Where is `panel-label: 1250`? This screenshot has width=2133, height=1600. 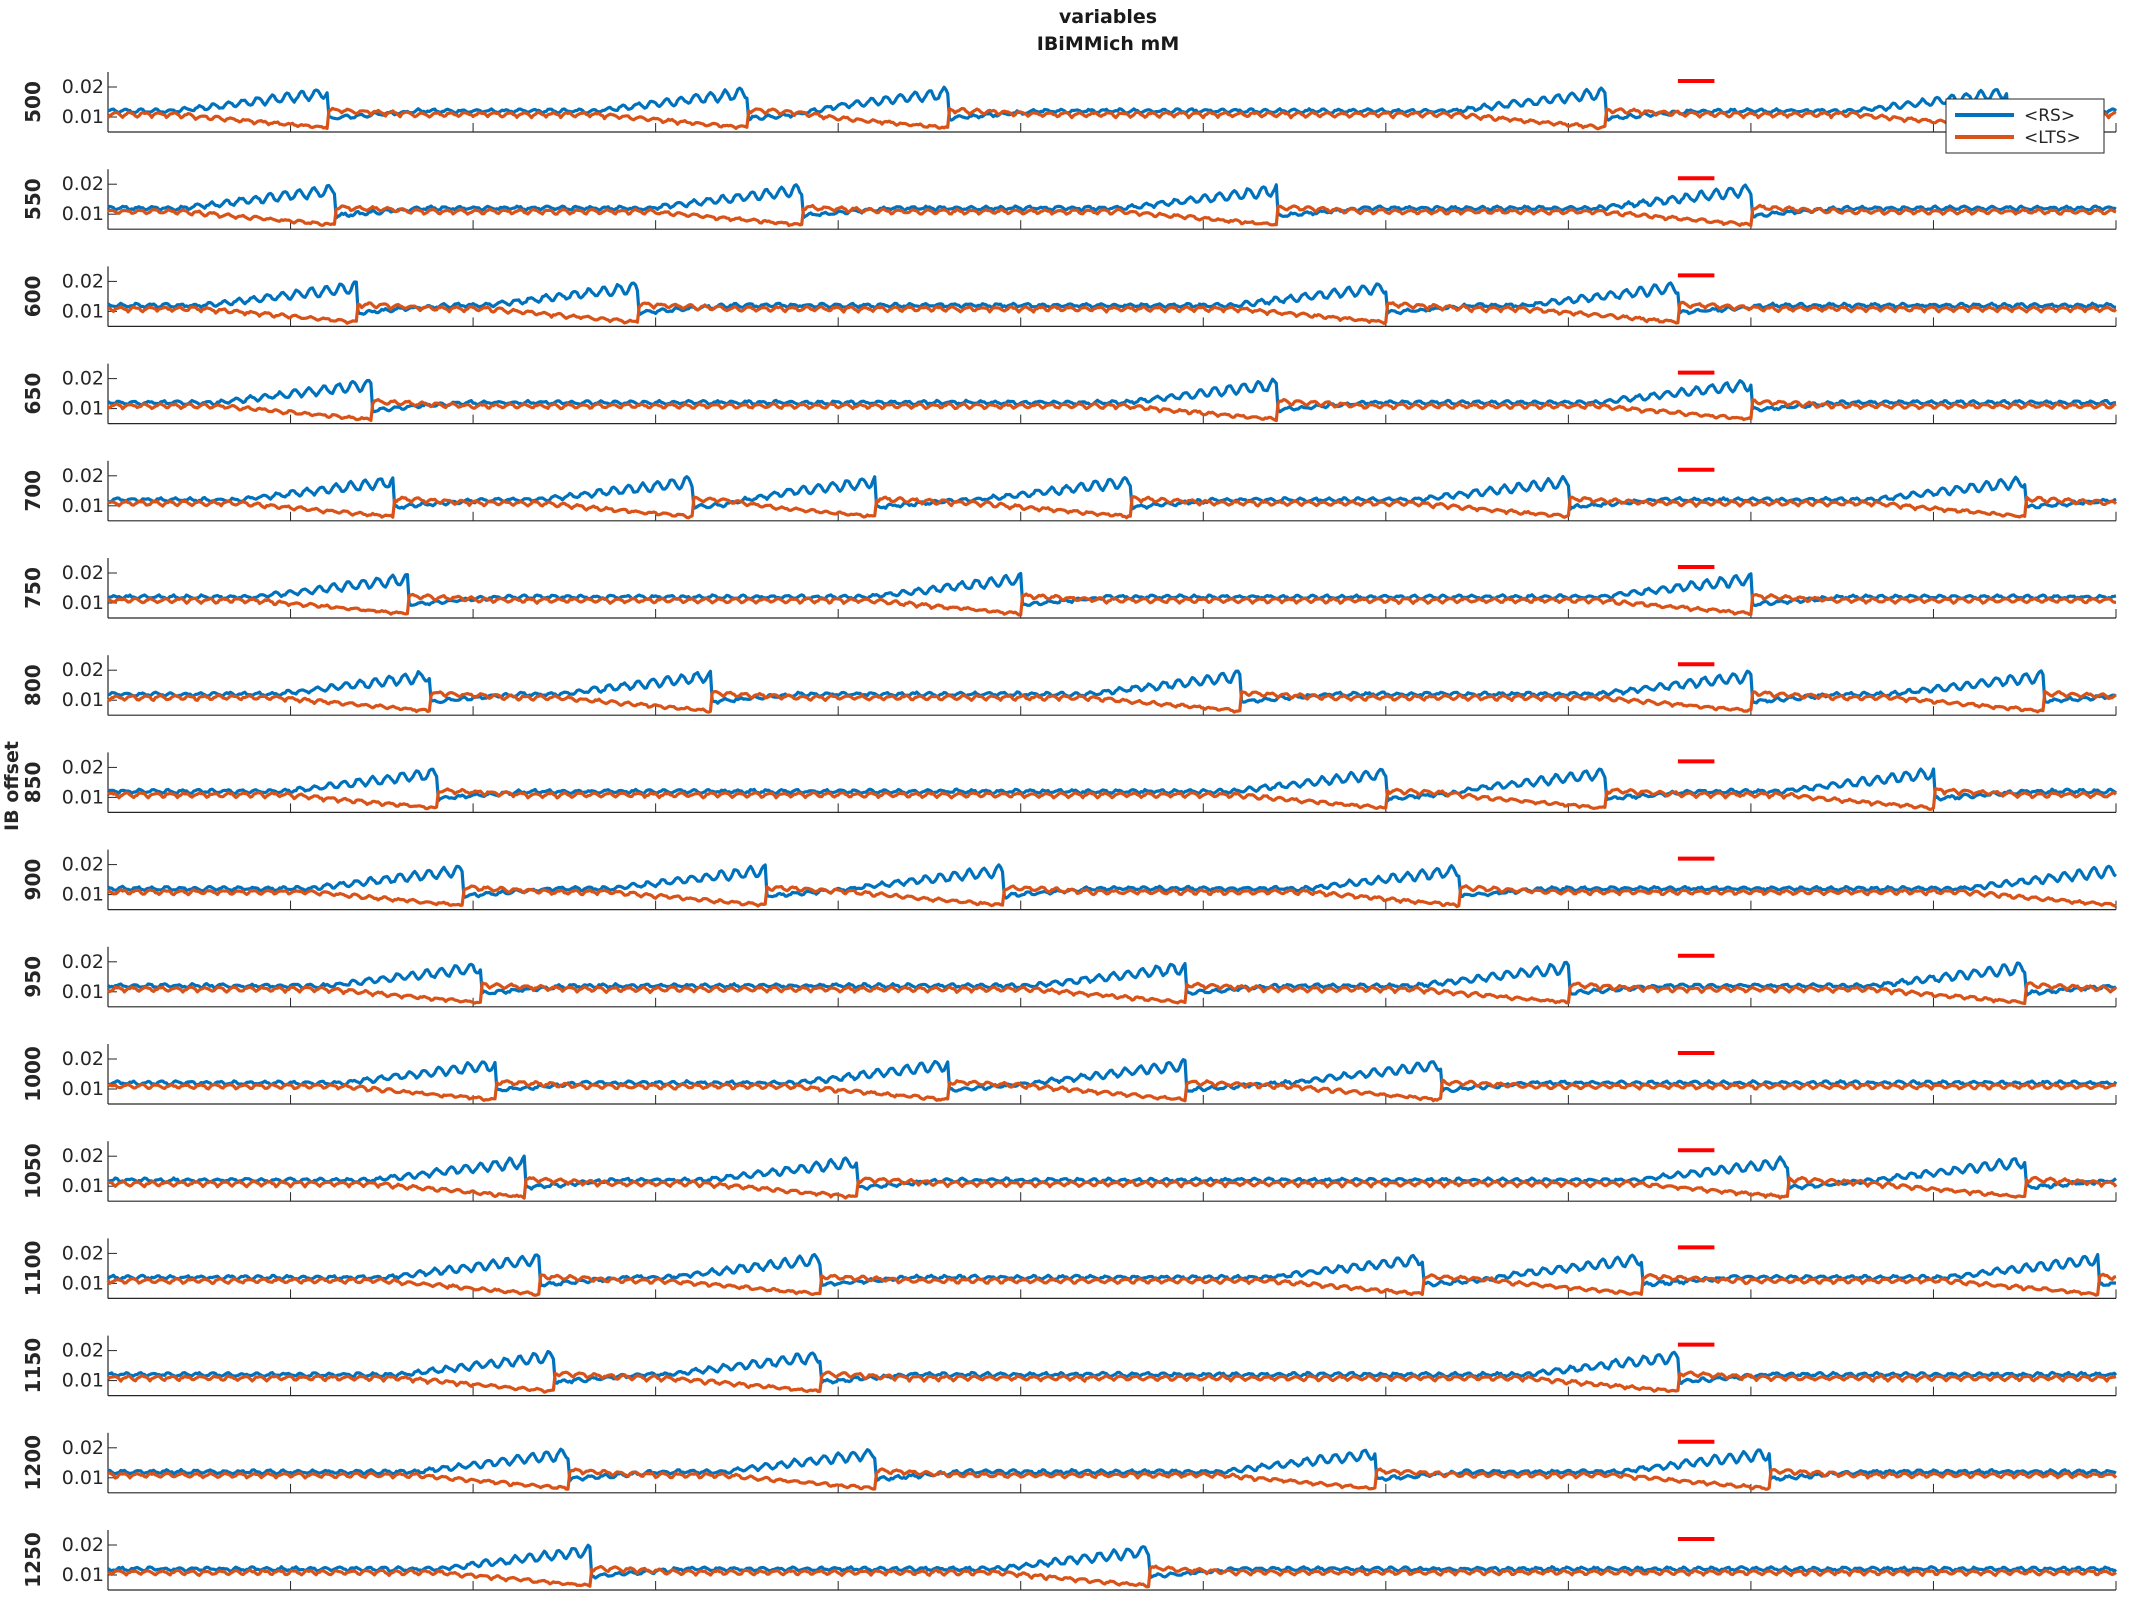
panel-label: 1250 is located at coordinates (33, 1560).